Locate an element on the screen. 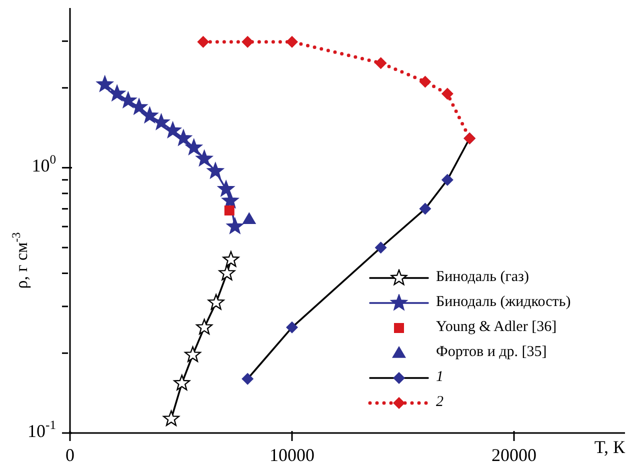  y-tick-label: 10$^{-1}$ is located at coordinates (42, 430).